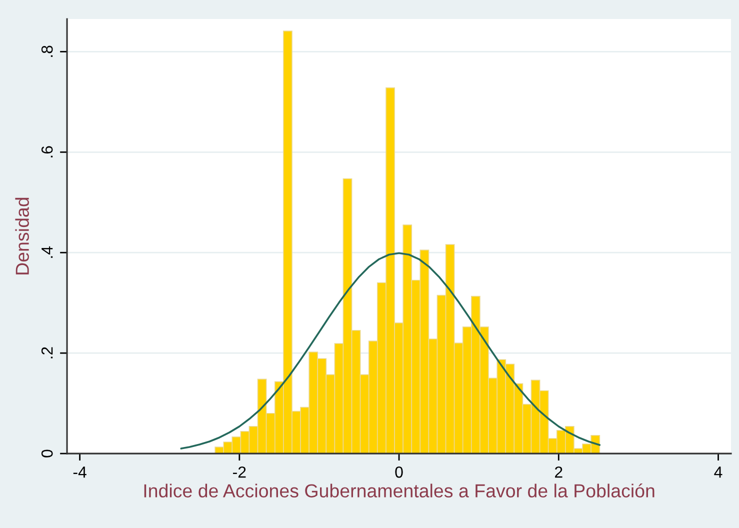  What do you see at coordinates (47, 454) in the screenshot?
I see `y-tick-label: 0` at bounding box center [47, 454].